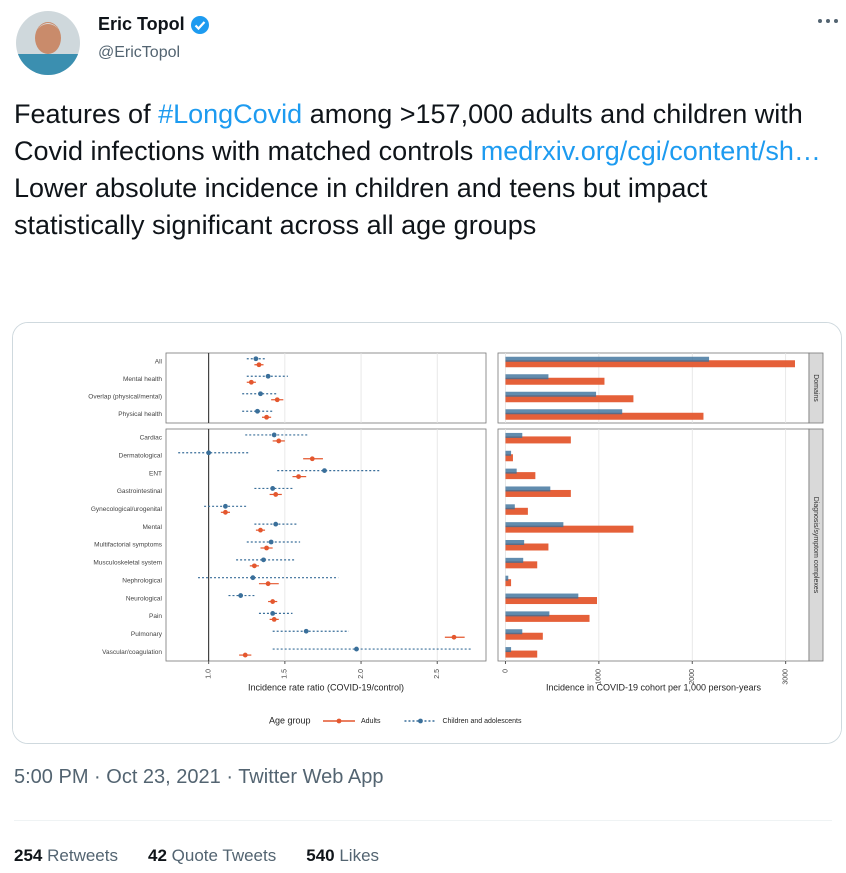  What do you see at coordinates (230, 114) in the screenshot?
I see `link: #LongCovid` at bounding box center [230, 114].